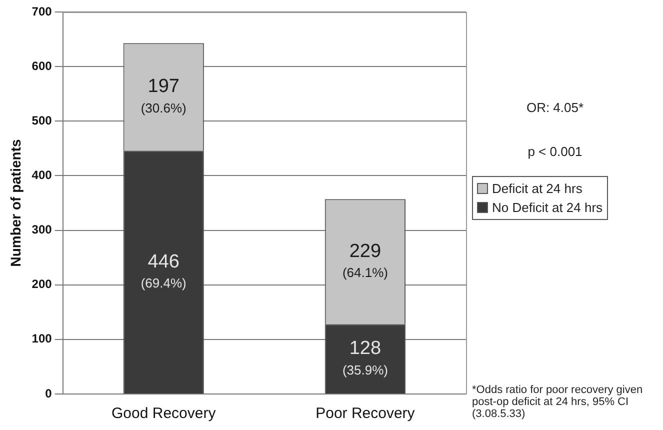  Describe the element at coordinates (366, 413) in the screenshot. I see `x-tick-label: Poor Recovery` at that location.